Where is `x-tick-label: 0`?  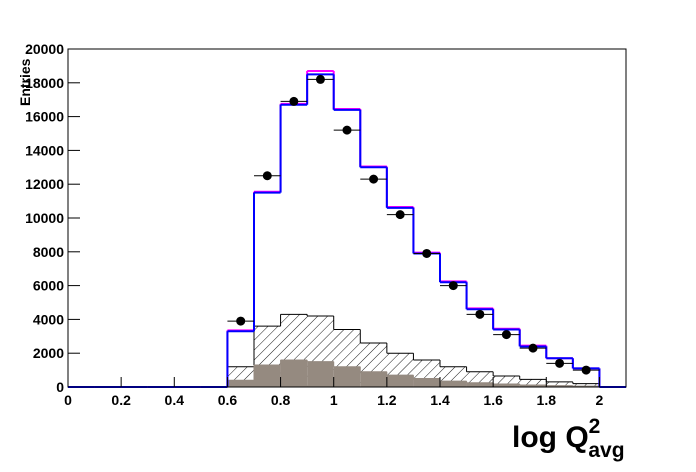 x-tick-label: 0 is located at coordinates (68, 400).